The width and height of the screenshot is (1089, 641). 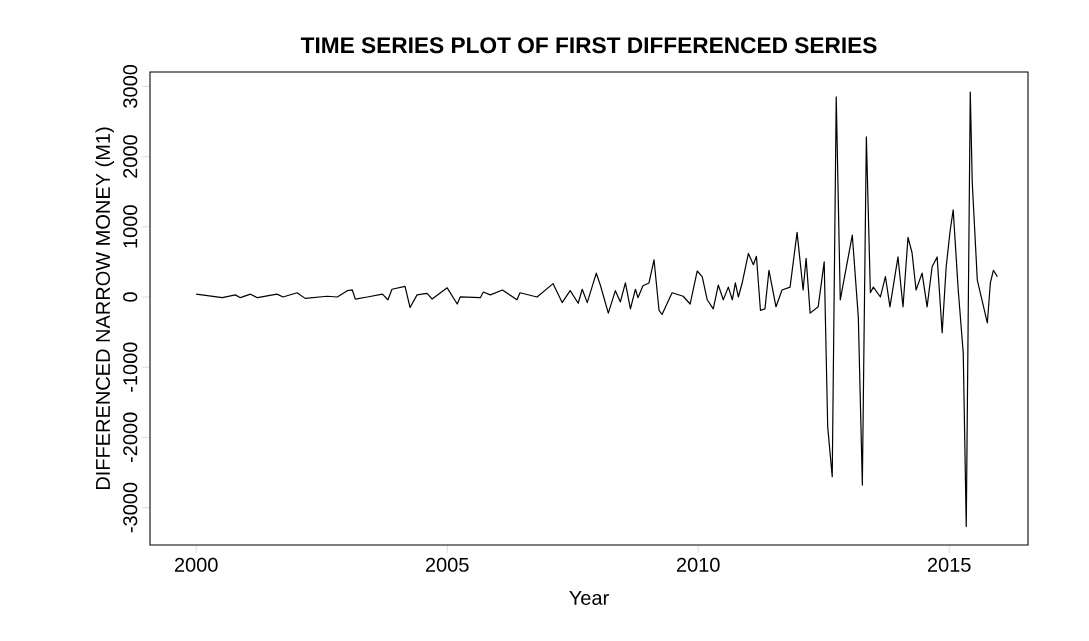 I want to click on chart-title: TIME SERIES PLOT OF FIRST DIFFERENCED SERIES, so click(x=588, y=45).